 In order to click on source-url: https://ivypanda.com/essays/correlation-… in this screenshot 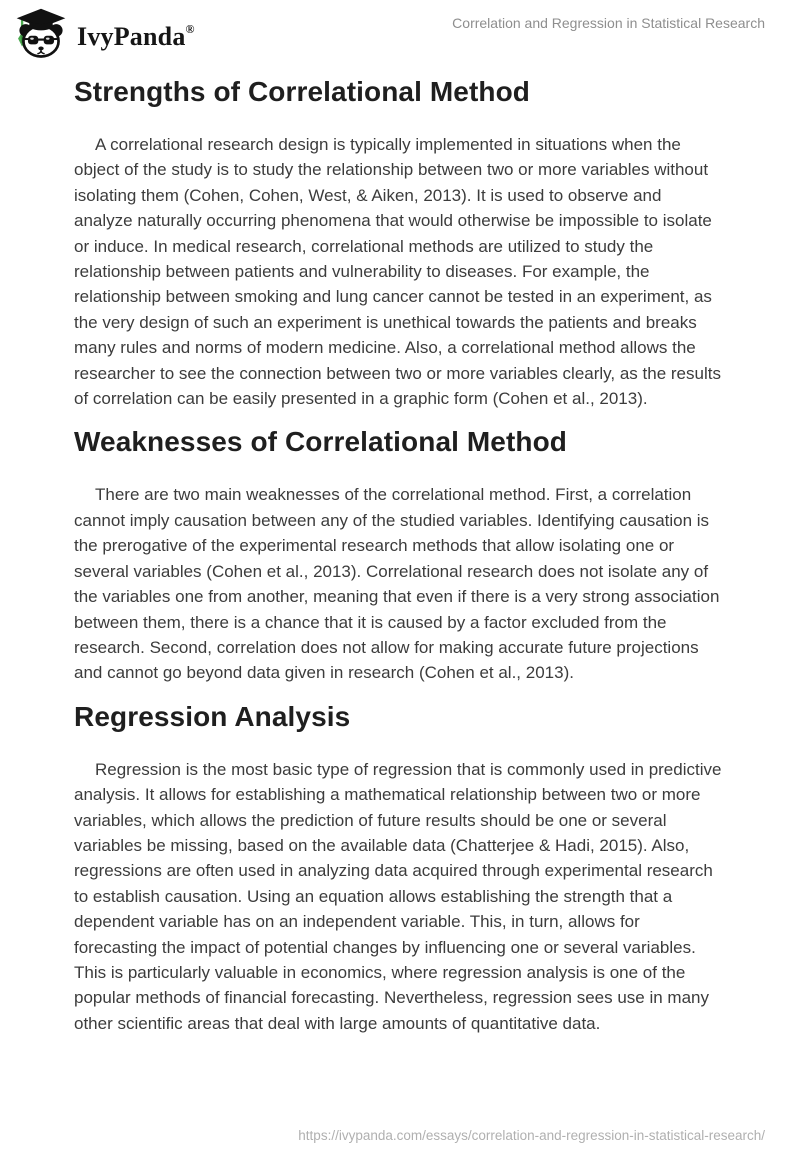, I will do `click(531, 1135)`.